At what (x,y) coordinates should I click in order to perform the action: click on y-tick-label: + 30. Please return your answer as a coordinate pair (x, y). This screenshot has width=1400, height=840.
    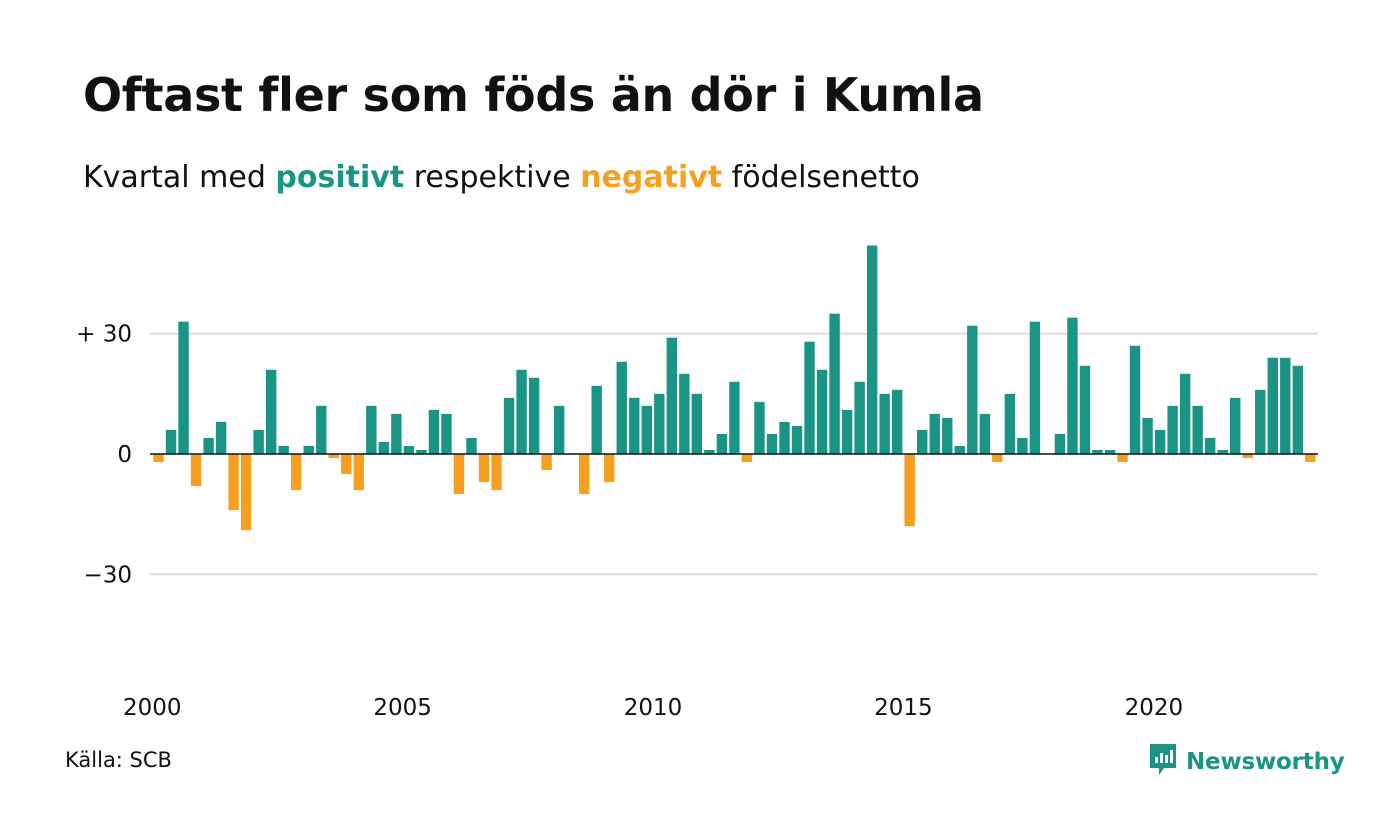
    Looking at the image, I should click on (104, 335).